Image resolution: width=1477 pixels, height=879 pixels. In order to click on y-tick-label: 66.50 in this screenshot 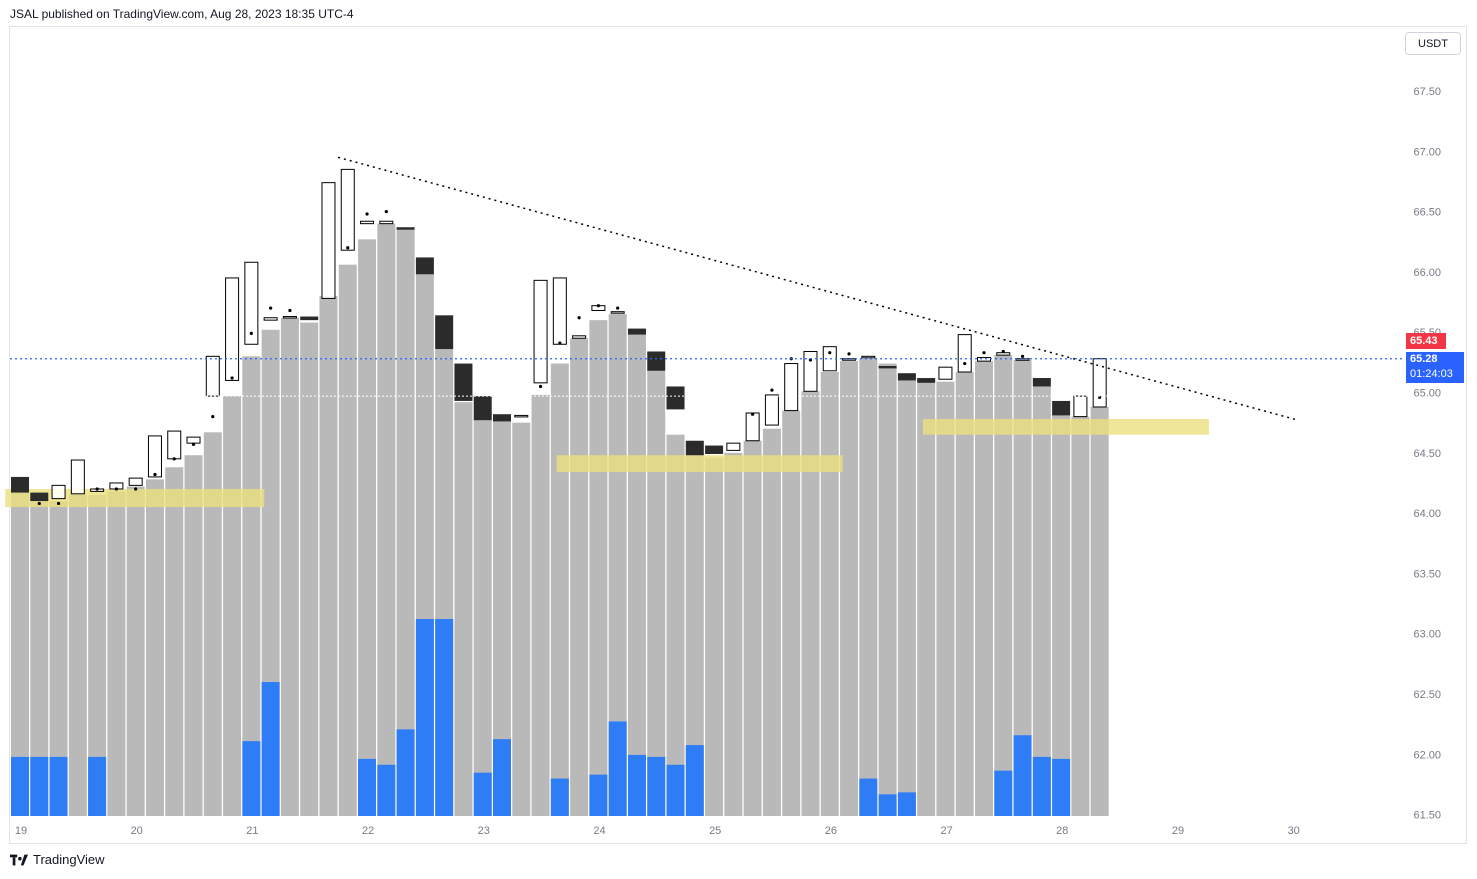, I will do `click(1427, 213)`.